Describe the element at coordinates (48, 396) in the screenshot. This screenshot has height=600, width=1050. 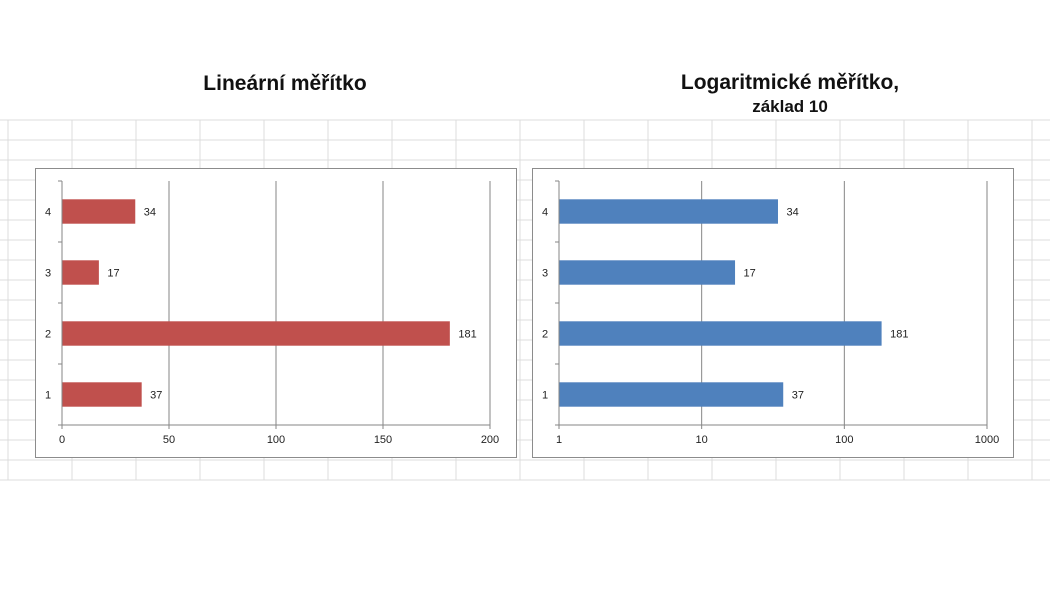
I see `linear-category-label-1: 1` at that location.